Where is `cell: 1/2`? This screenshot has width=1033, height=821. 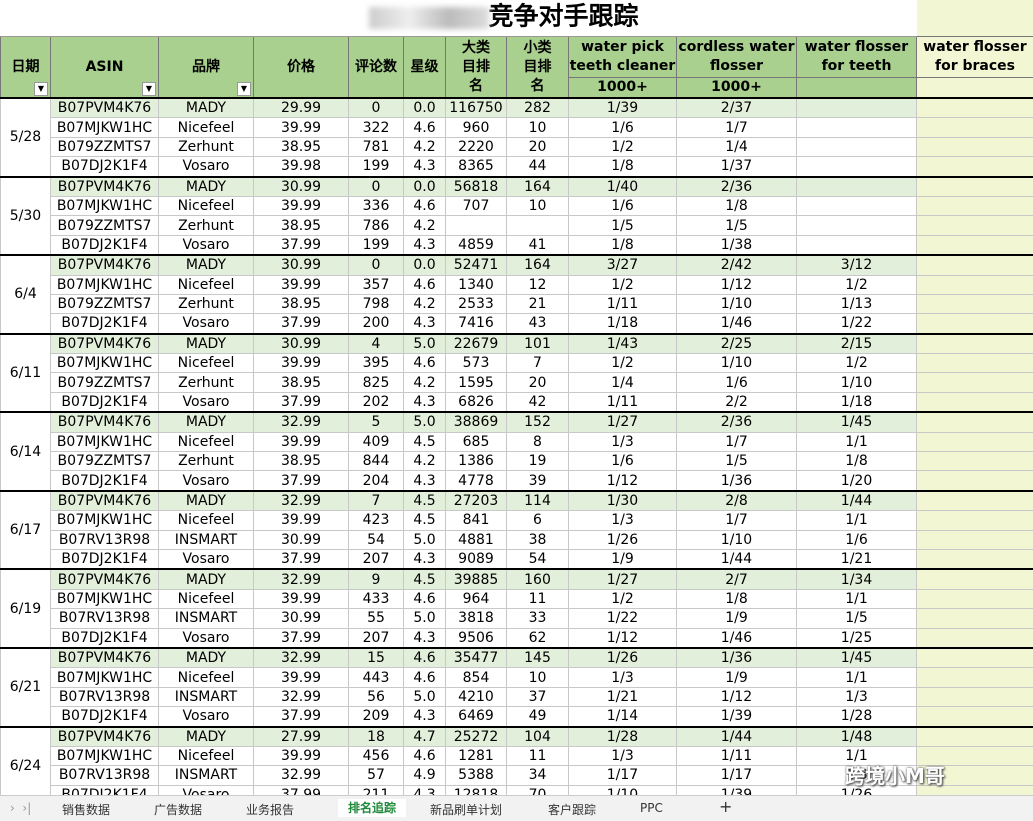
cell: 1/2 is located at coordinates (623, 598).